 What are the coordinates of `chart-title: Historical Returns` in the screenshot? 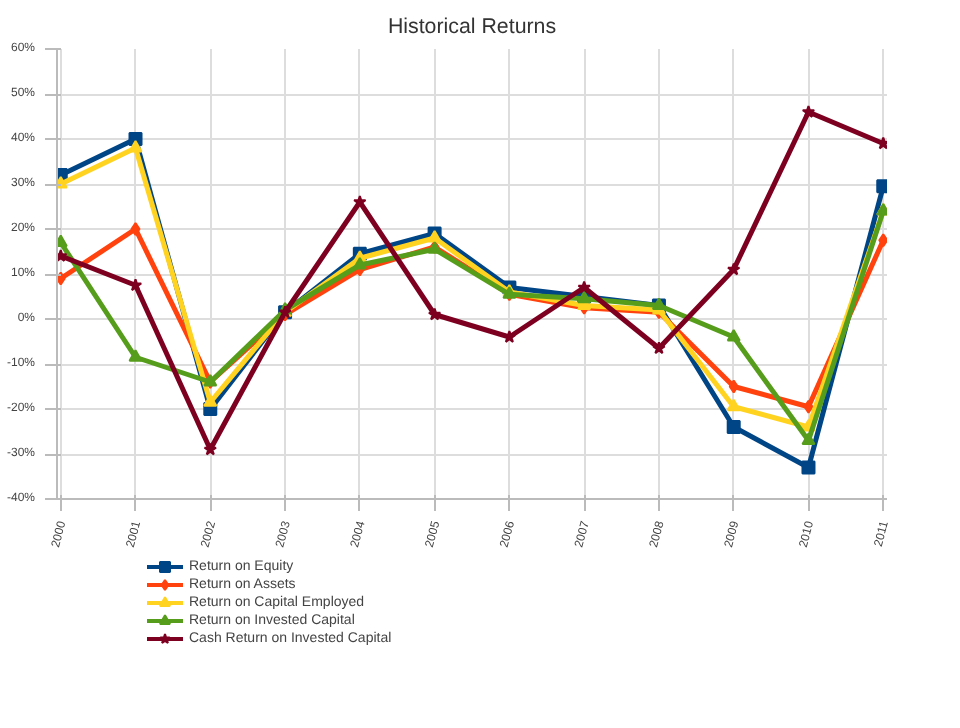 It's located at (472, 27).